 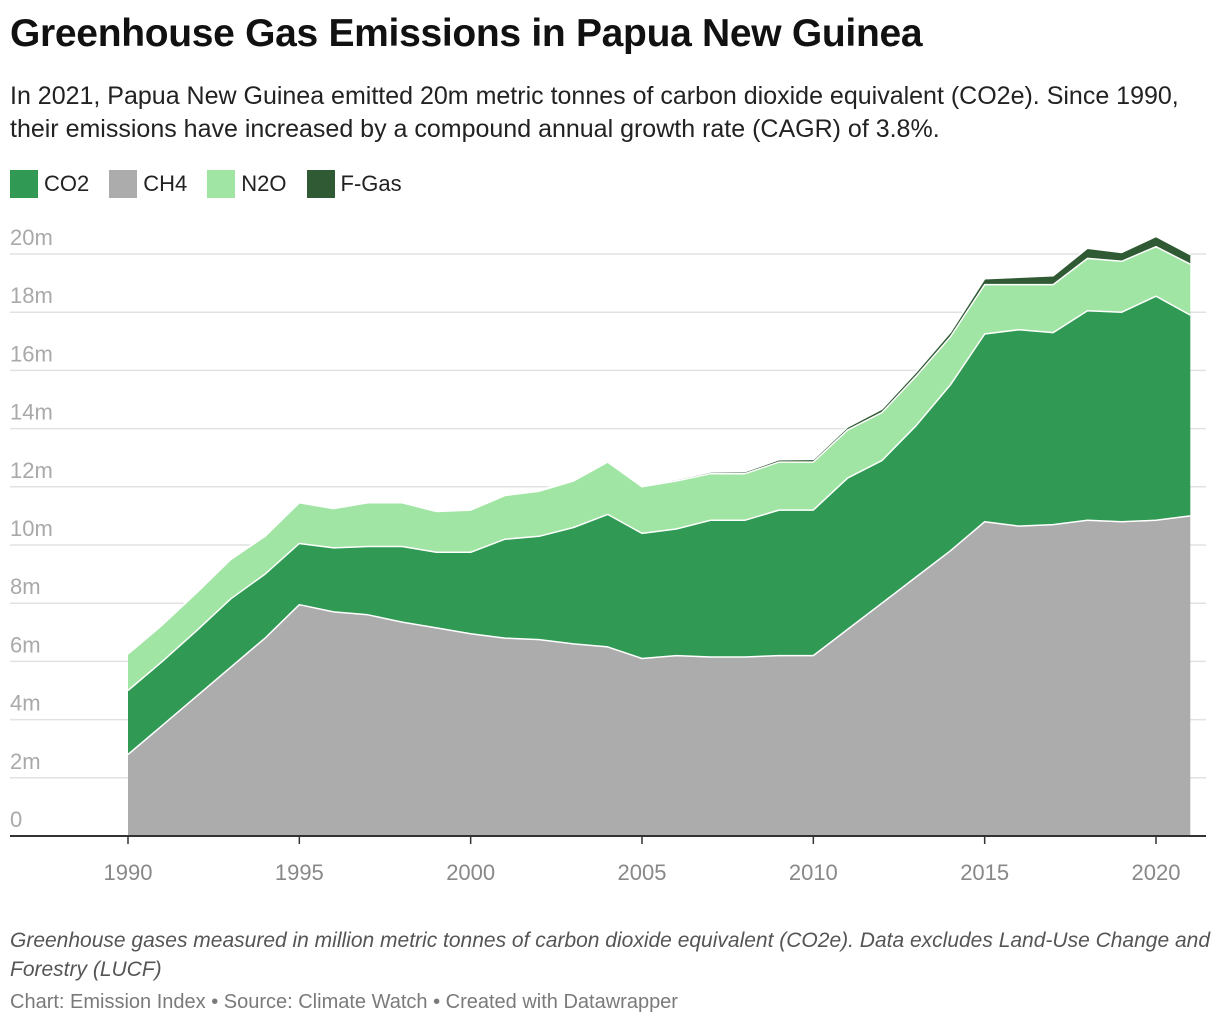 I want to click on y-tick-label: 20m, so click(x=31, y=237).